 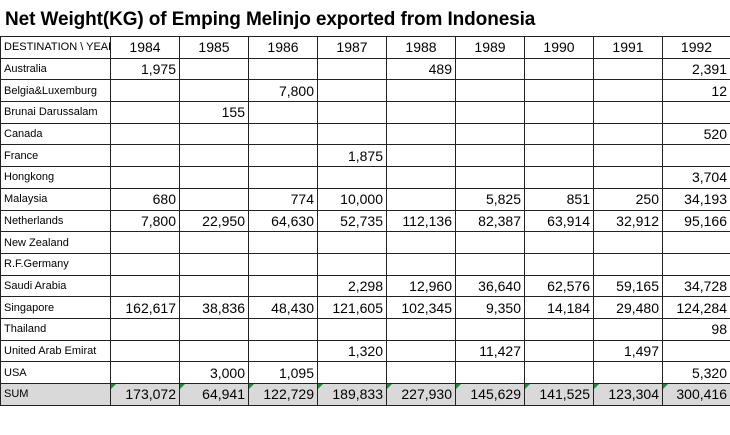 I want to click on destination-cell: R.F.Germany, so click(x=55, y=264).